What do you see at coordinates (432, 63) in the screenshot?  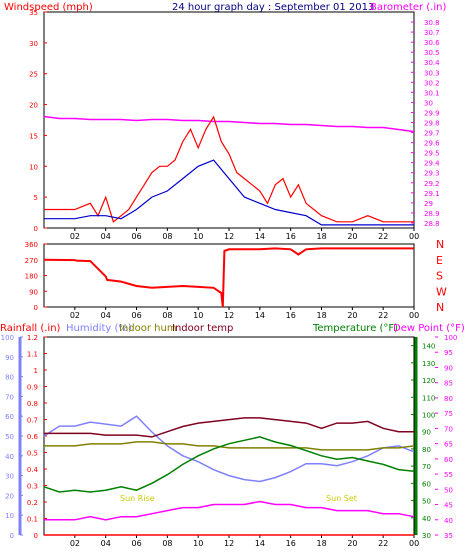 I see `barometer-axis-tick-label: 30.4` at bounding box center [432, 63].